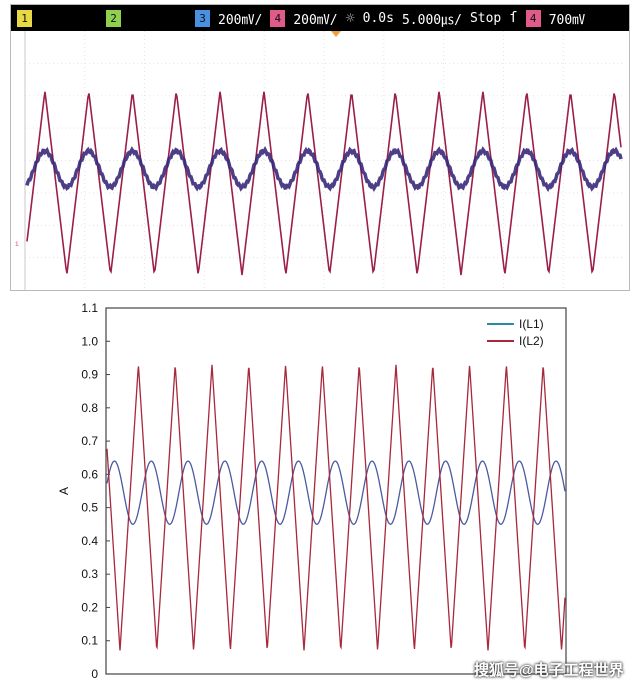 Image resolution: width=640 pixels, height=688 pixels. What do you see at coordinates (89, 308) in the screenshot?
I see `y-tick-label: 1.1` at bounding box center [89, 308].